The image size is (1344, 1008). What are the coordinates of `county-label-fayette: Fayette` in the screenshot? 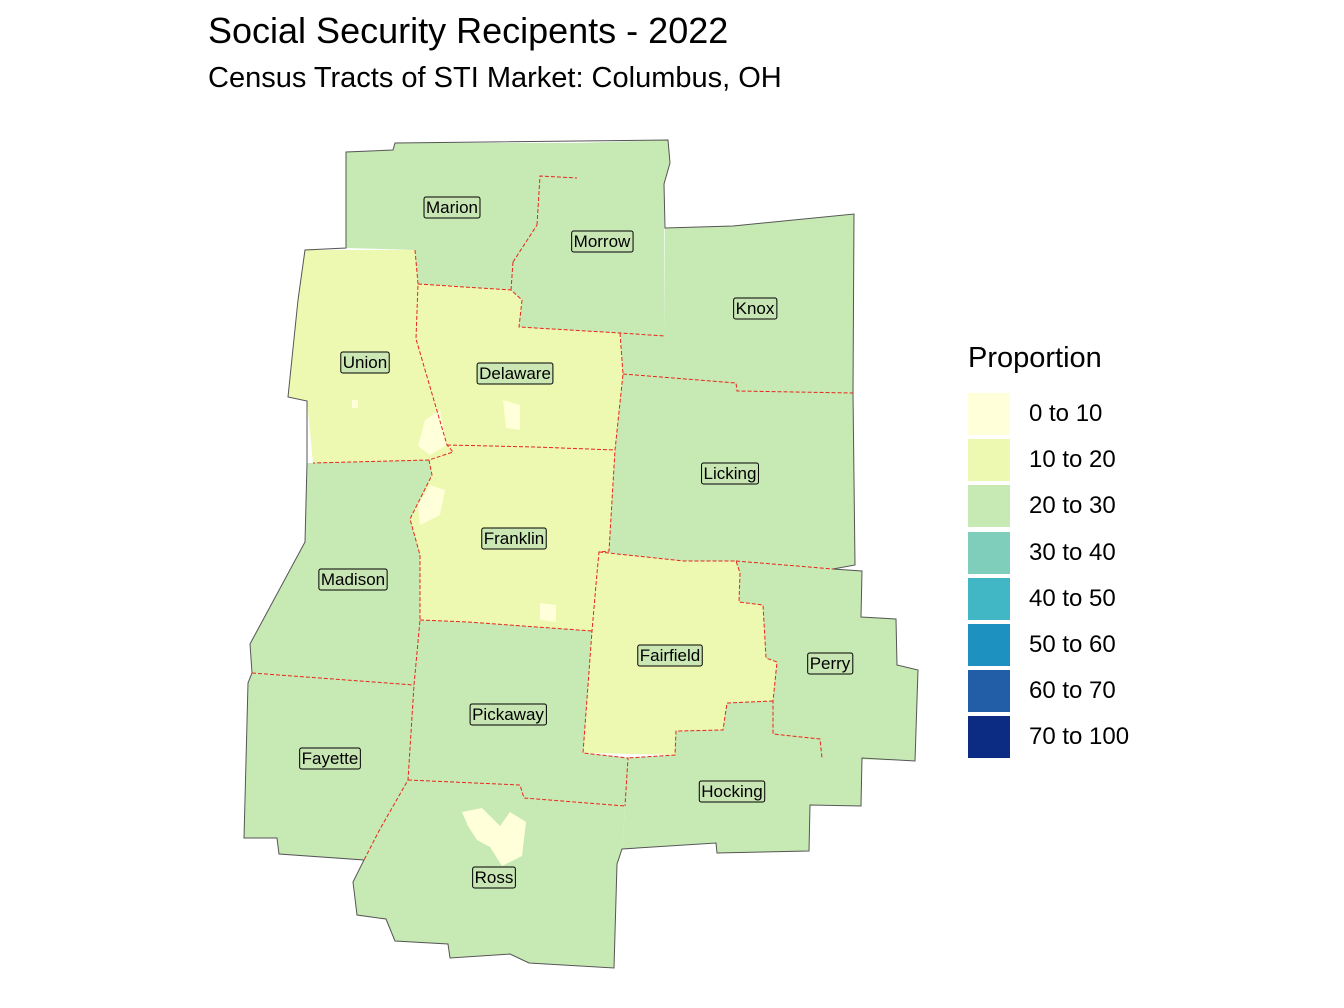 It's located at (330, 758).